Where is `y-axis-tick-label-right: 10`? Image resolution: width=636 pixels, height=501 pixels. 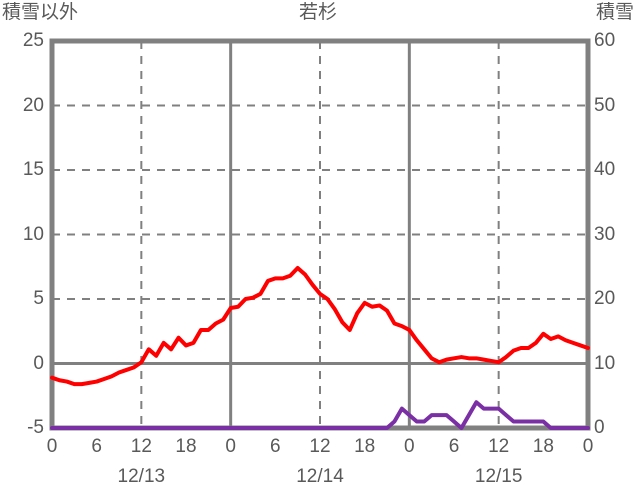 y-axis-tick-label-right: 10 is located at coordinates (605, 363).